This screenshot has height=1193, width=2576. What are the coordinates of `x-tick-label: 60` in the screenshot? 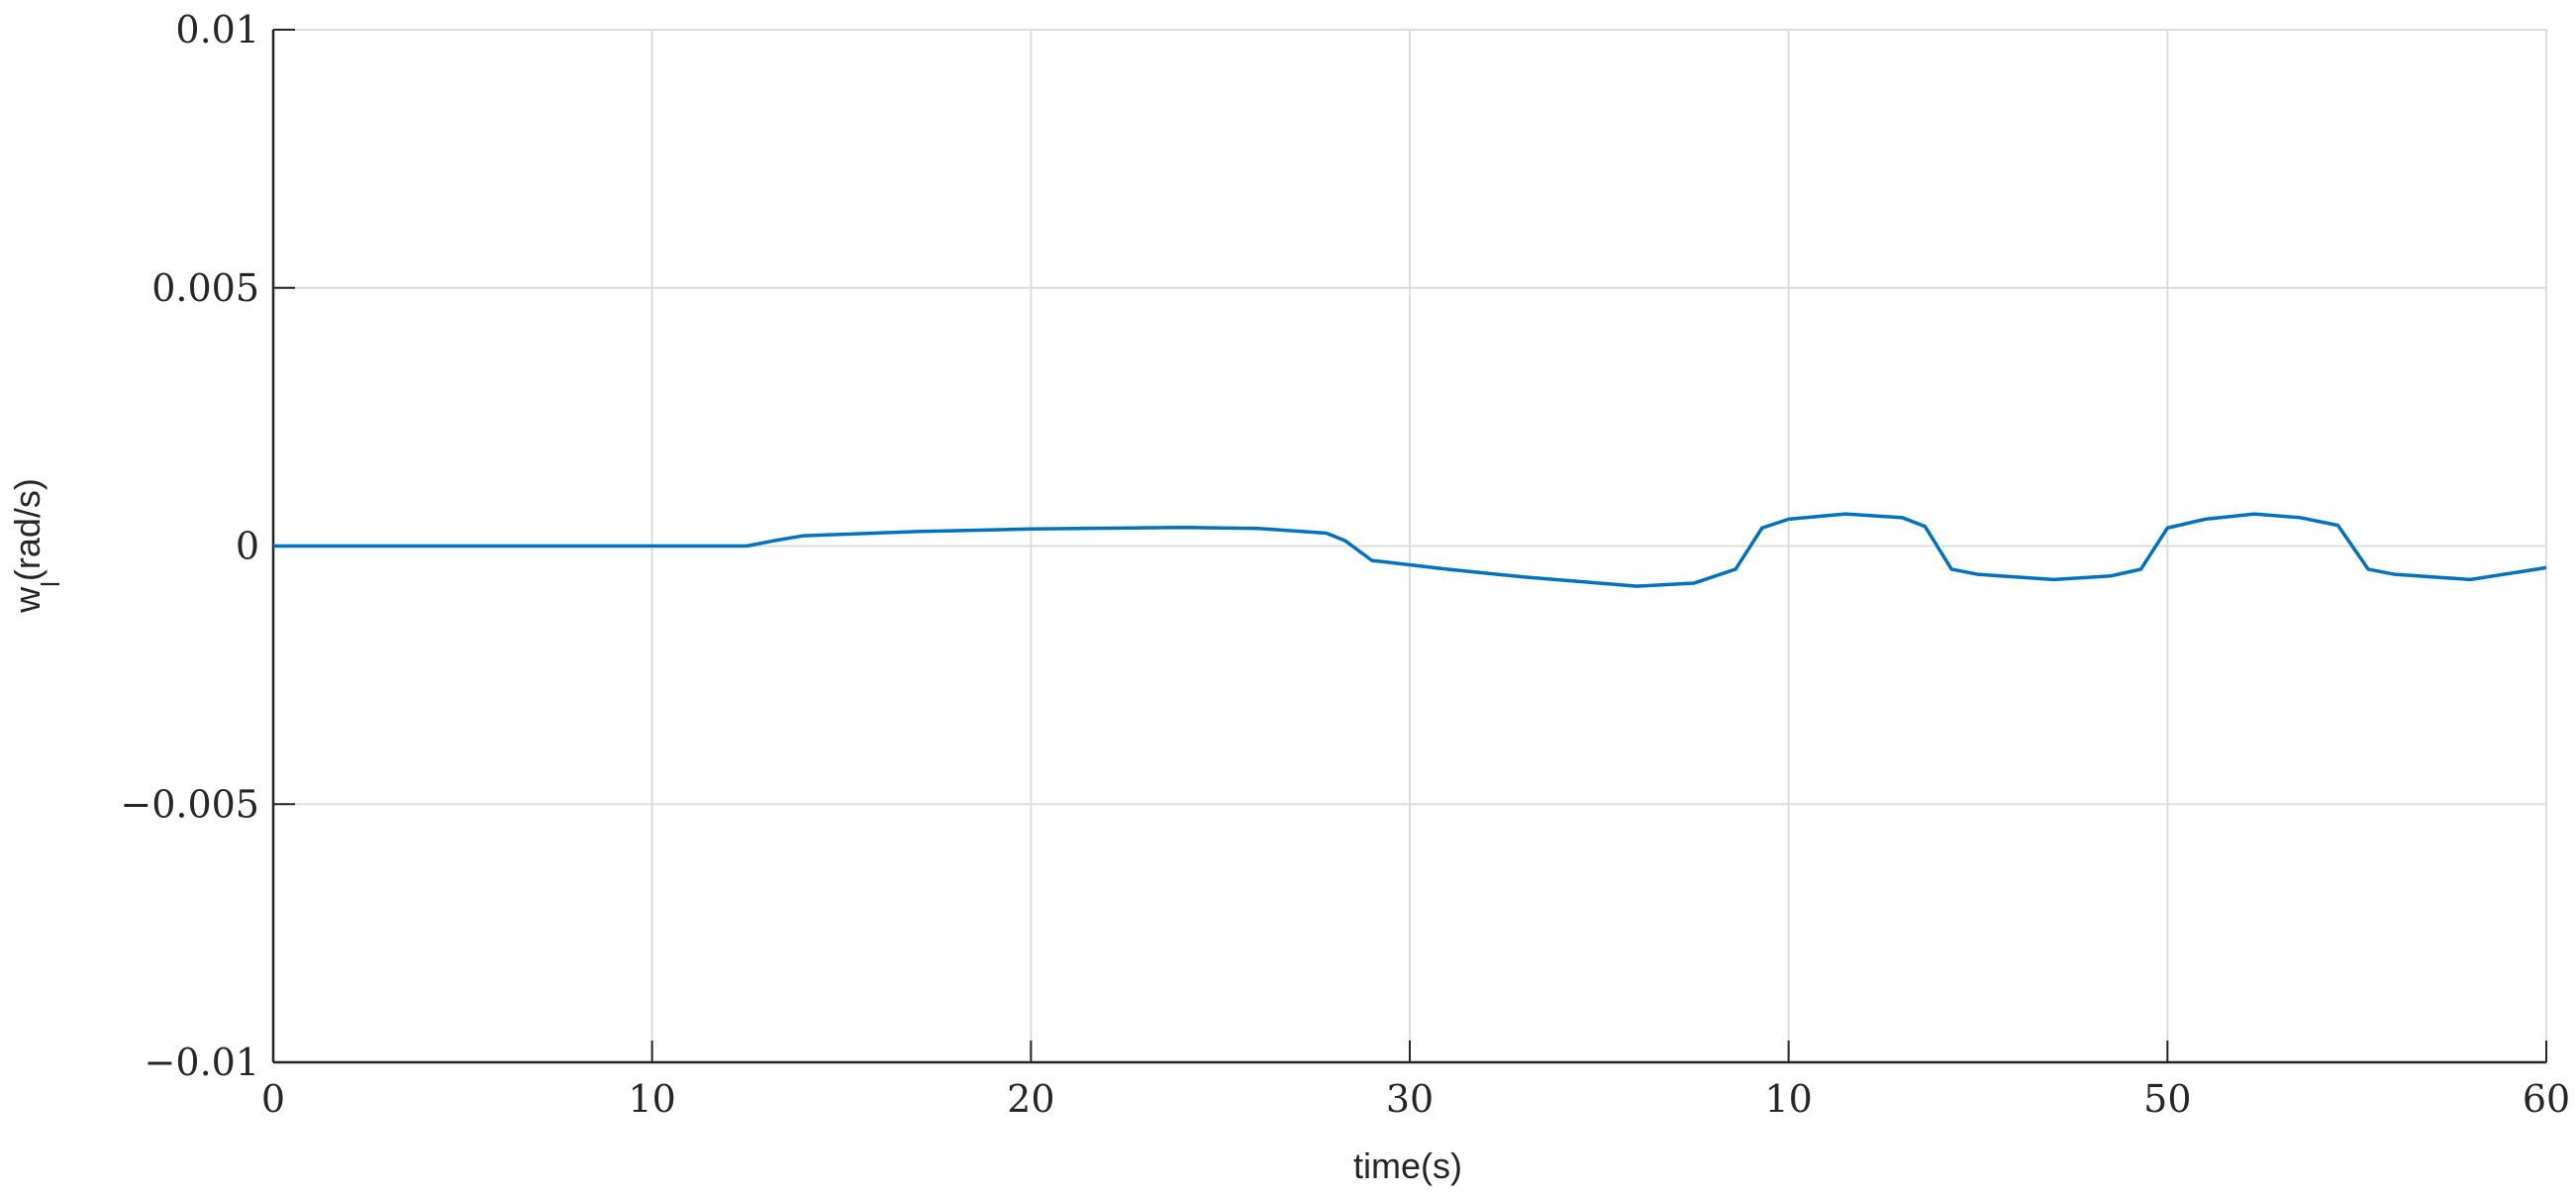 It's located at (2546, 1099).